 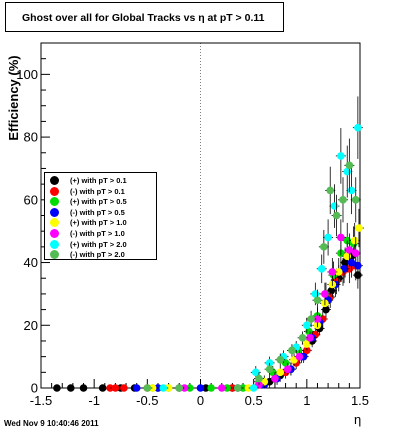 I want to click on legend-label: (+) with pT > 0.1, so click(x=98, y=180).